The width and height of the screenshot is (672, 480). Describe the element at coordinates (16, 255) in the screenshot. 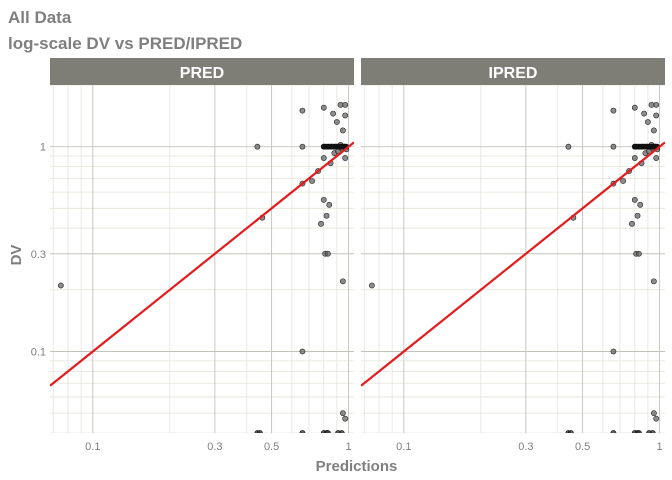

I see `y-axis-title: DV` at that location.